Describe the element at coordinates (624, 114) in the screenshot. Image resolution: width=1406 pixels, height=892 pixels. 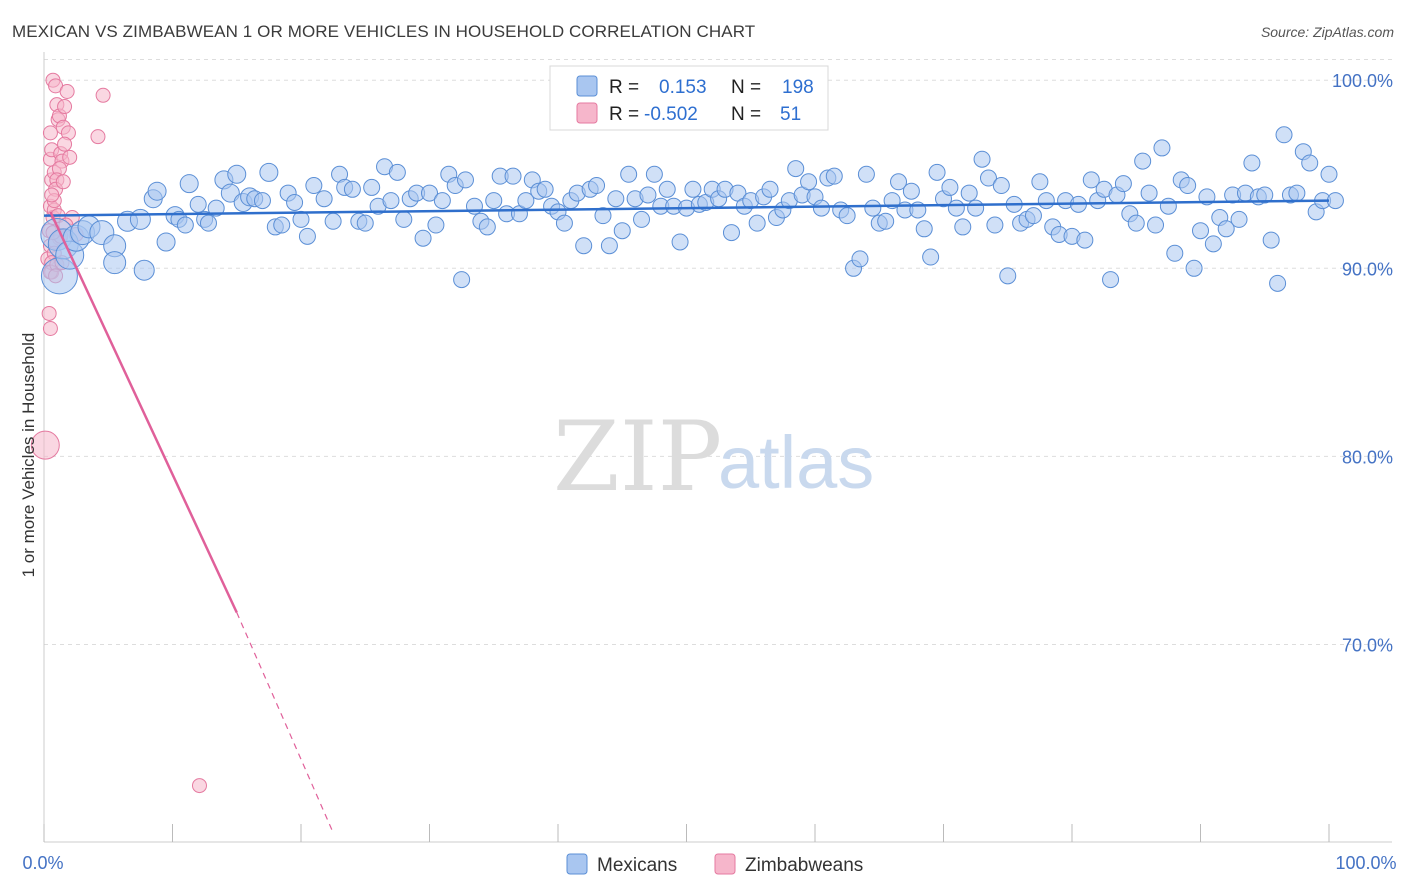
I see `legend-r-label-2: R =` at that location.